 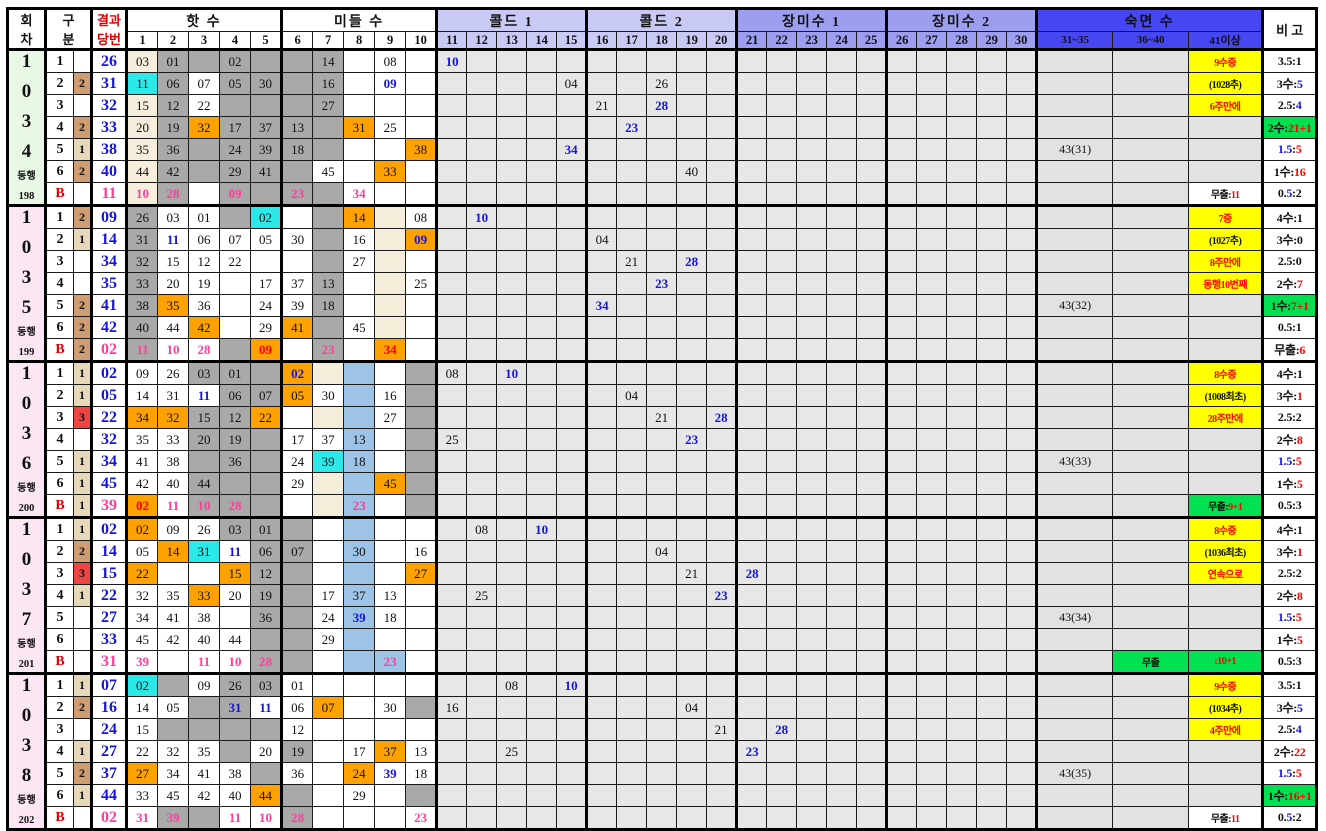 What do you see at coordinates (692, 283) in the screenshot?
I see `num-cell-c19` at bounding box center [692, 283].